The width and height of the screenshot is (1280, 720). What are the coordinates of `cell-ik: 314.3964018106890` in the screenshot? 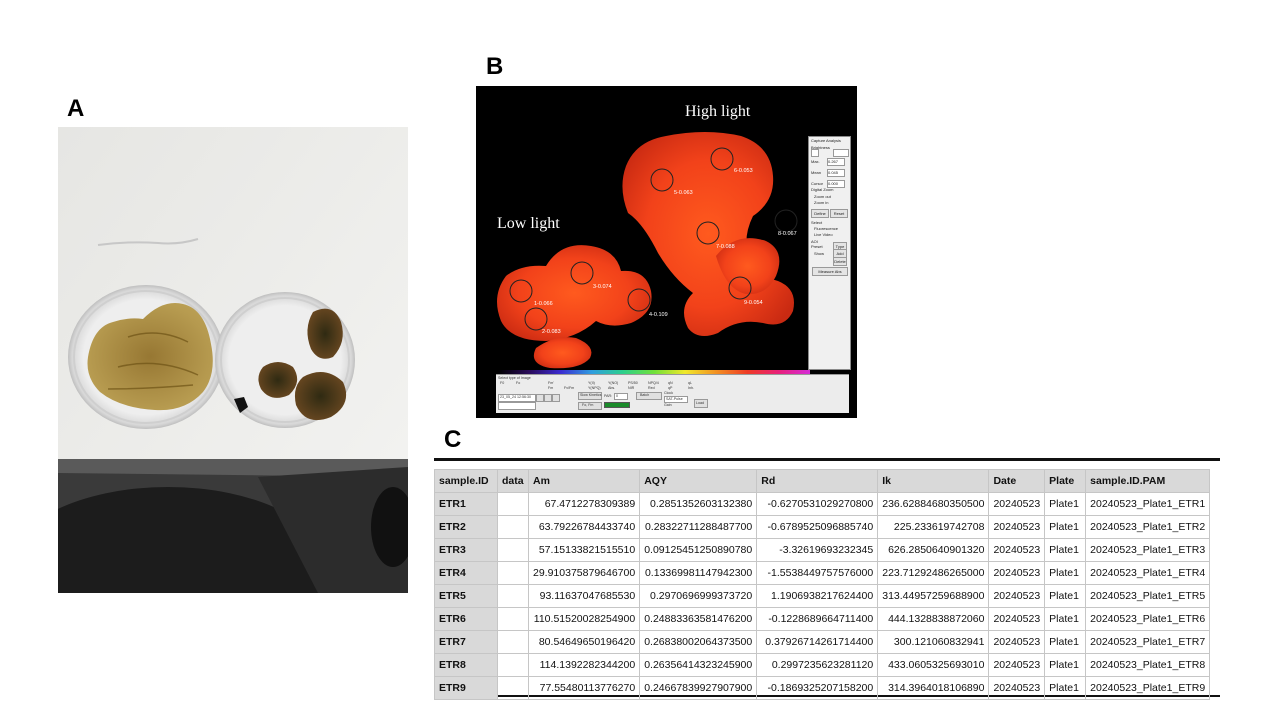 It's located at (933, 688).